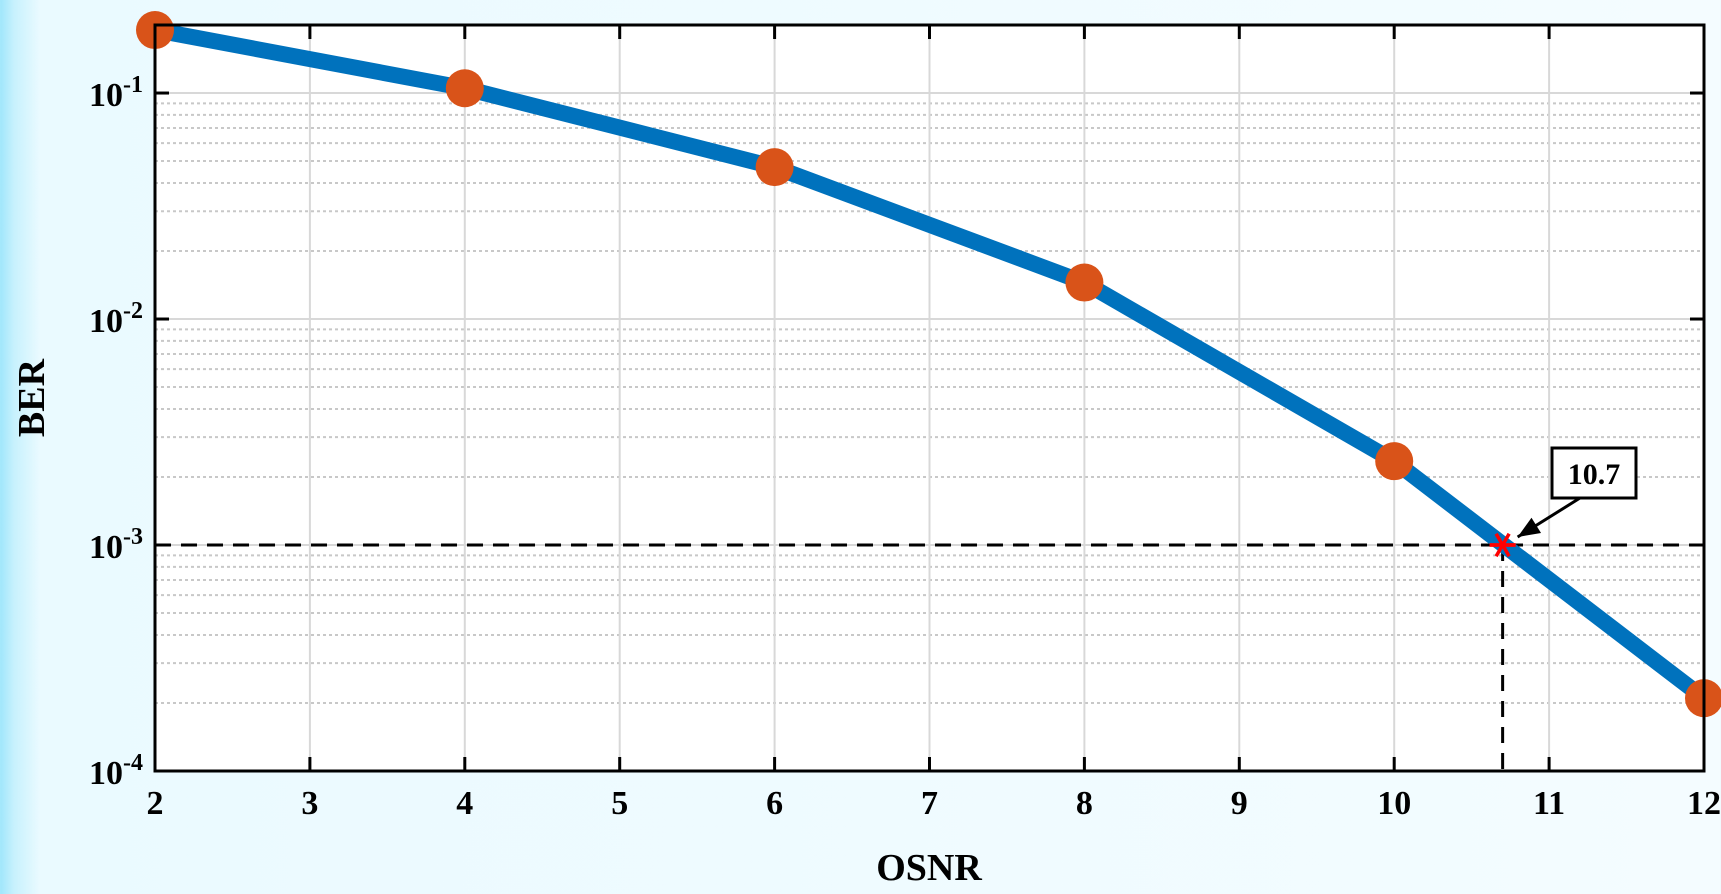  I want to click on y-tick-exponent: -2, so click(133, 311).